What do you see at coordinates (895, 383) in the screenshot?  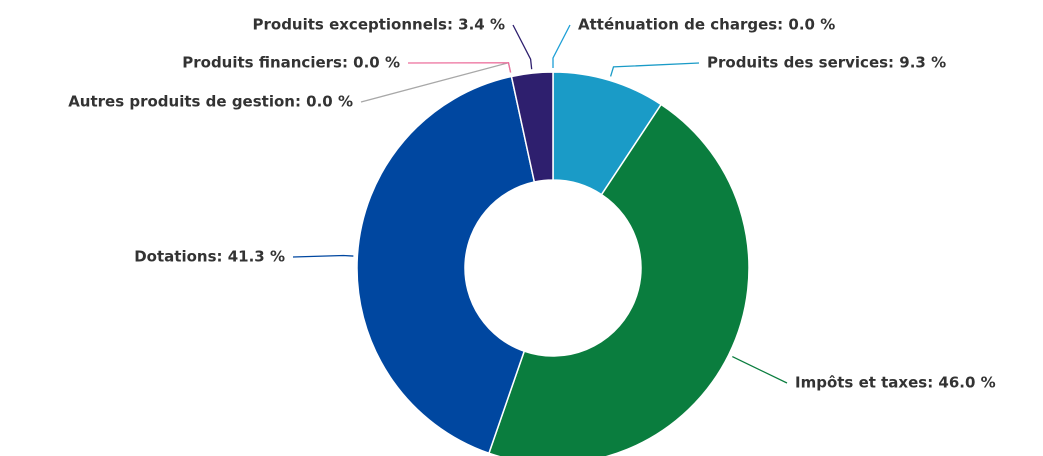 I see `data-label: Impôts et taxes: 46.0 %` at bounding box center [895, 383].